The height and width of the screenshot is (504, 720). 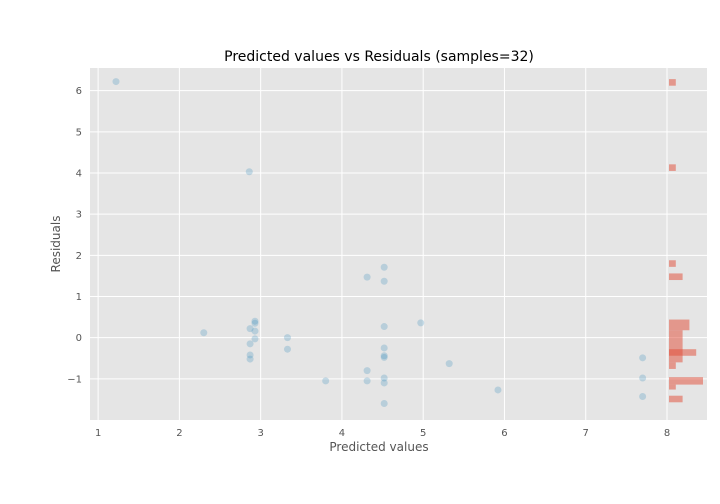 What do you see at coordinates (74, 235) in the screenshot?
I see `y-tick-labels: −1 0 1 2 3 4 5 6` at bounding box center [74, 235].